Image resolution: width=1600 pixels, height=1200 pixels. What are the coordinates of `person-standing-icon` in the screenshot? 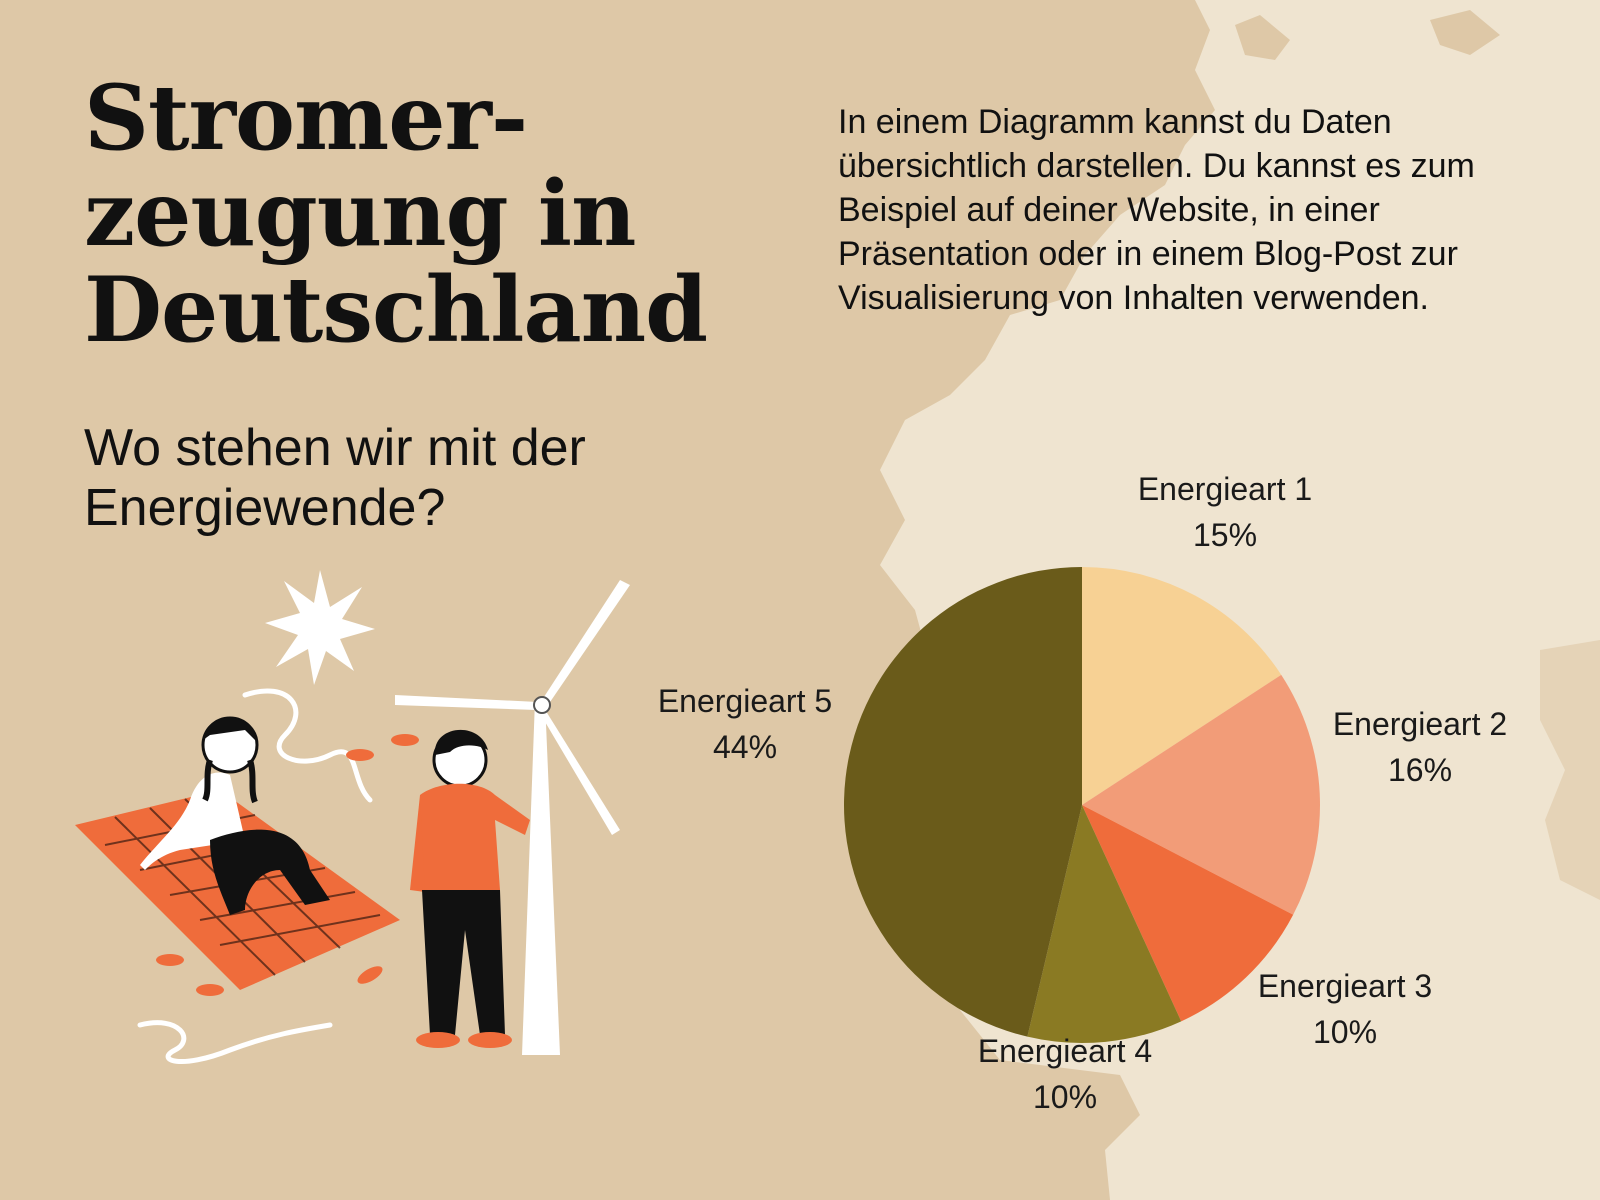 It's located at (470, 888).